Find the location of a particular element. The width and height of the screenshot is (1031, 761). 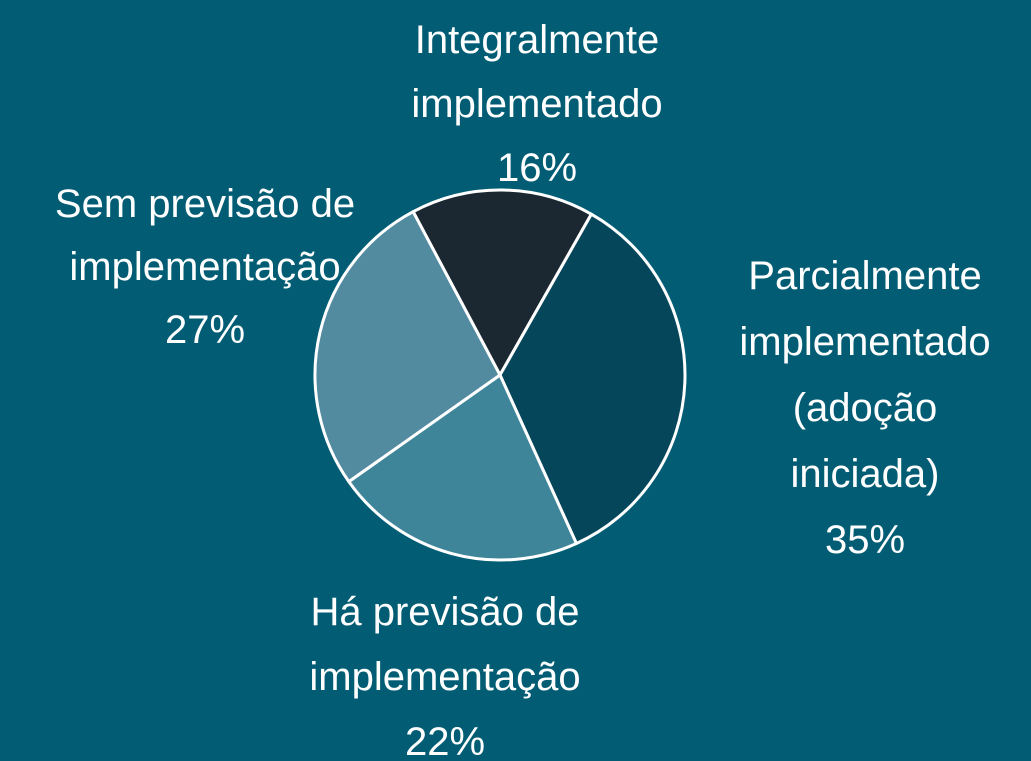

value-label: 27% is located at coordinates (205, 330).